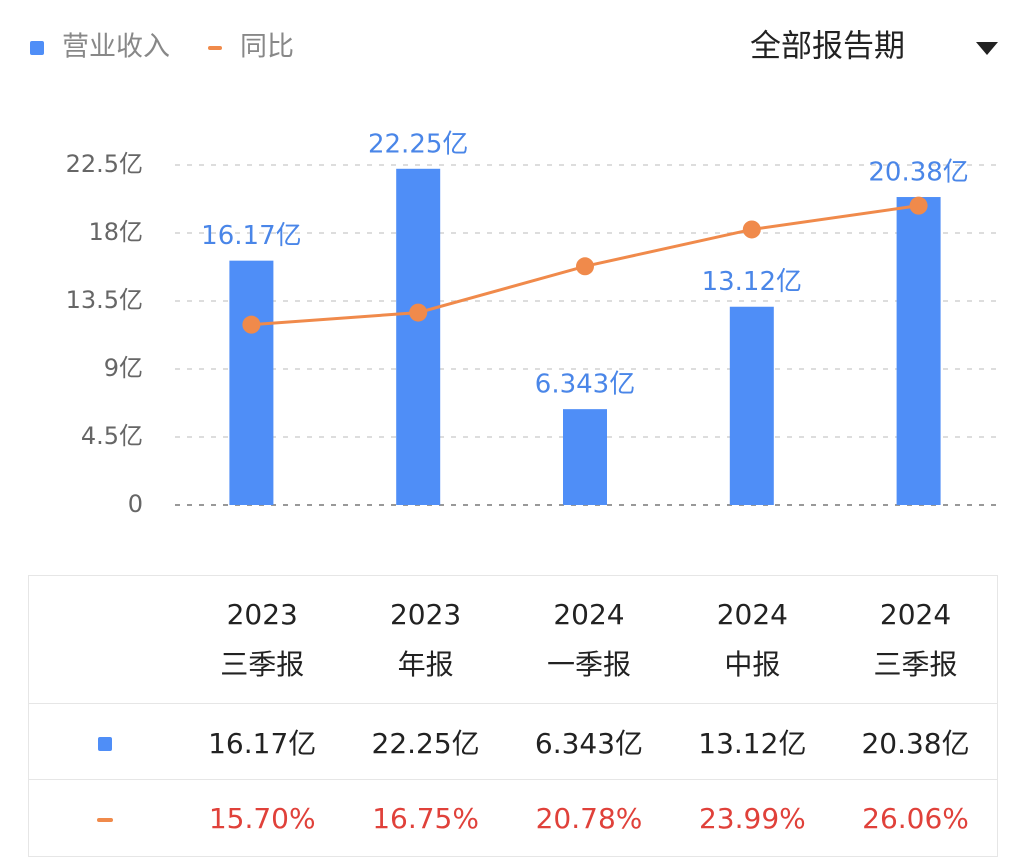  What do you see at coordinates (135, 504) in the screenshot?
I see `y-tick-label: 0` at bounding box center [135, 504].